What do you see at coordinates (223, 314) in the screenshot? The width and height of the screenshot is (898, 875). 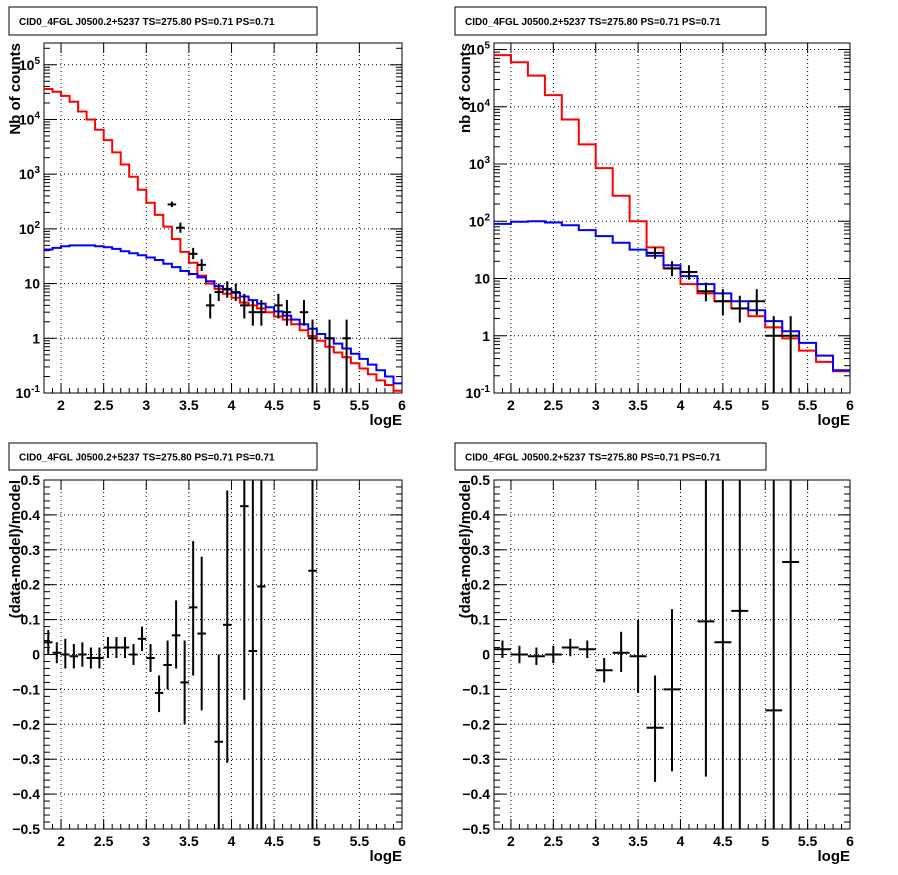 I see `model-source-step-line` at bounding box center [223, 314].